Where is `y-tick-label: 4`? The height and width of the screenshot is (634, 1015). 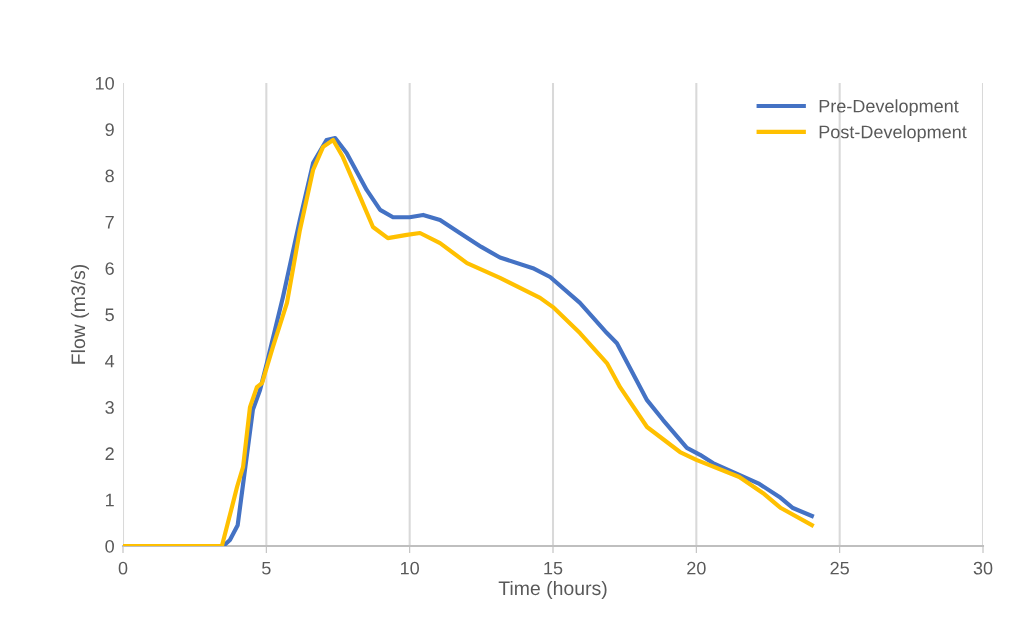
y-tick-label: 4 is located at coordinates (110, 361).